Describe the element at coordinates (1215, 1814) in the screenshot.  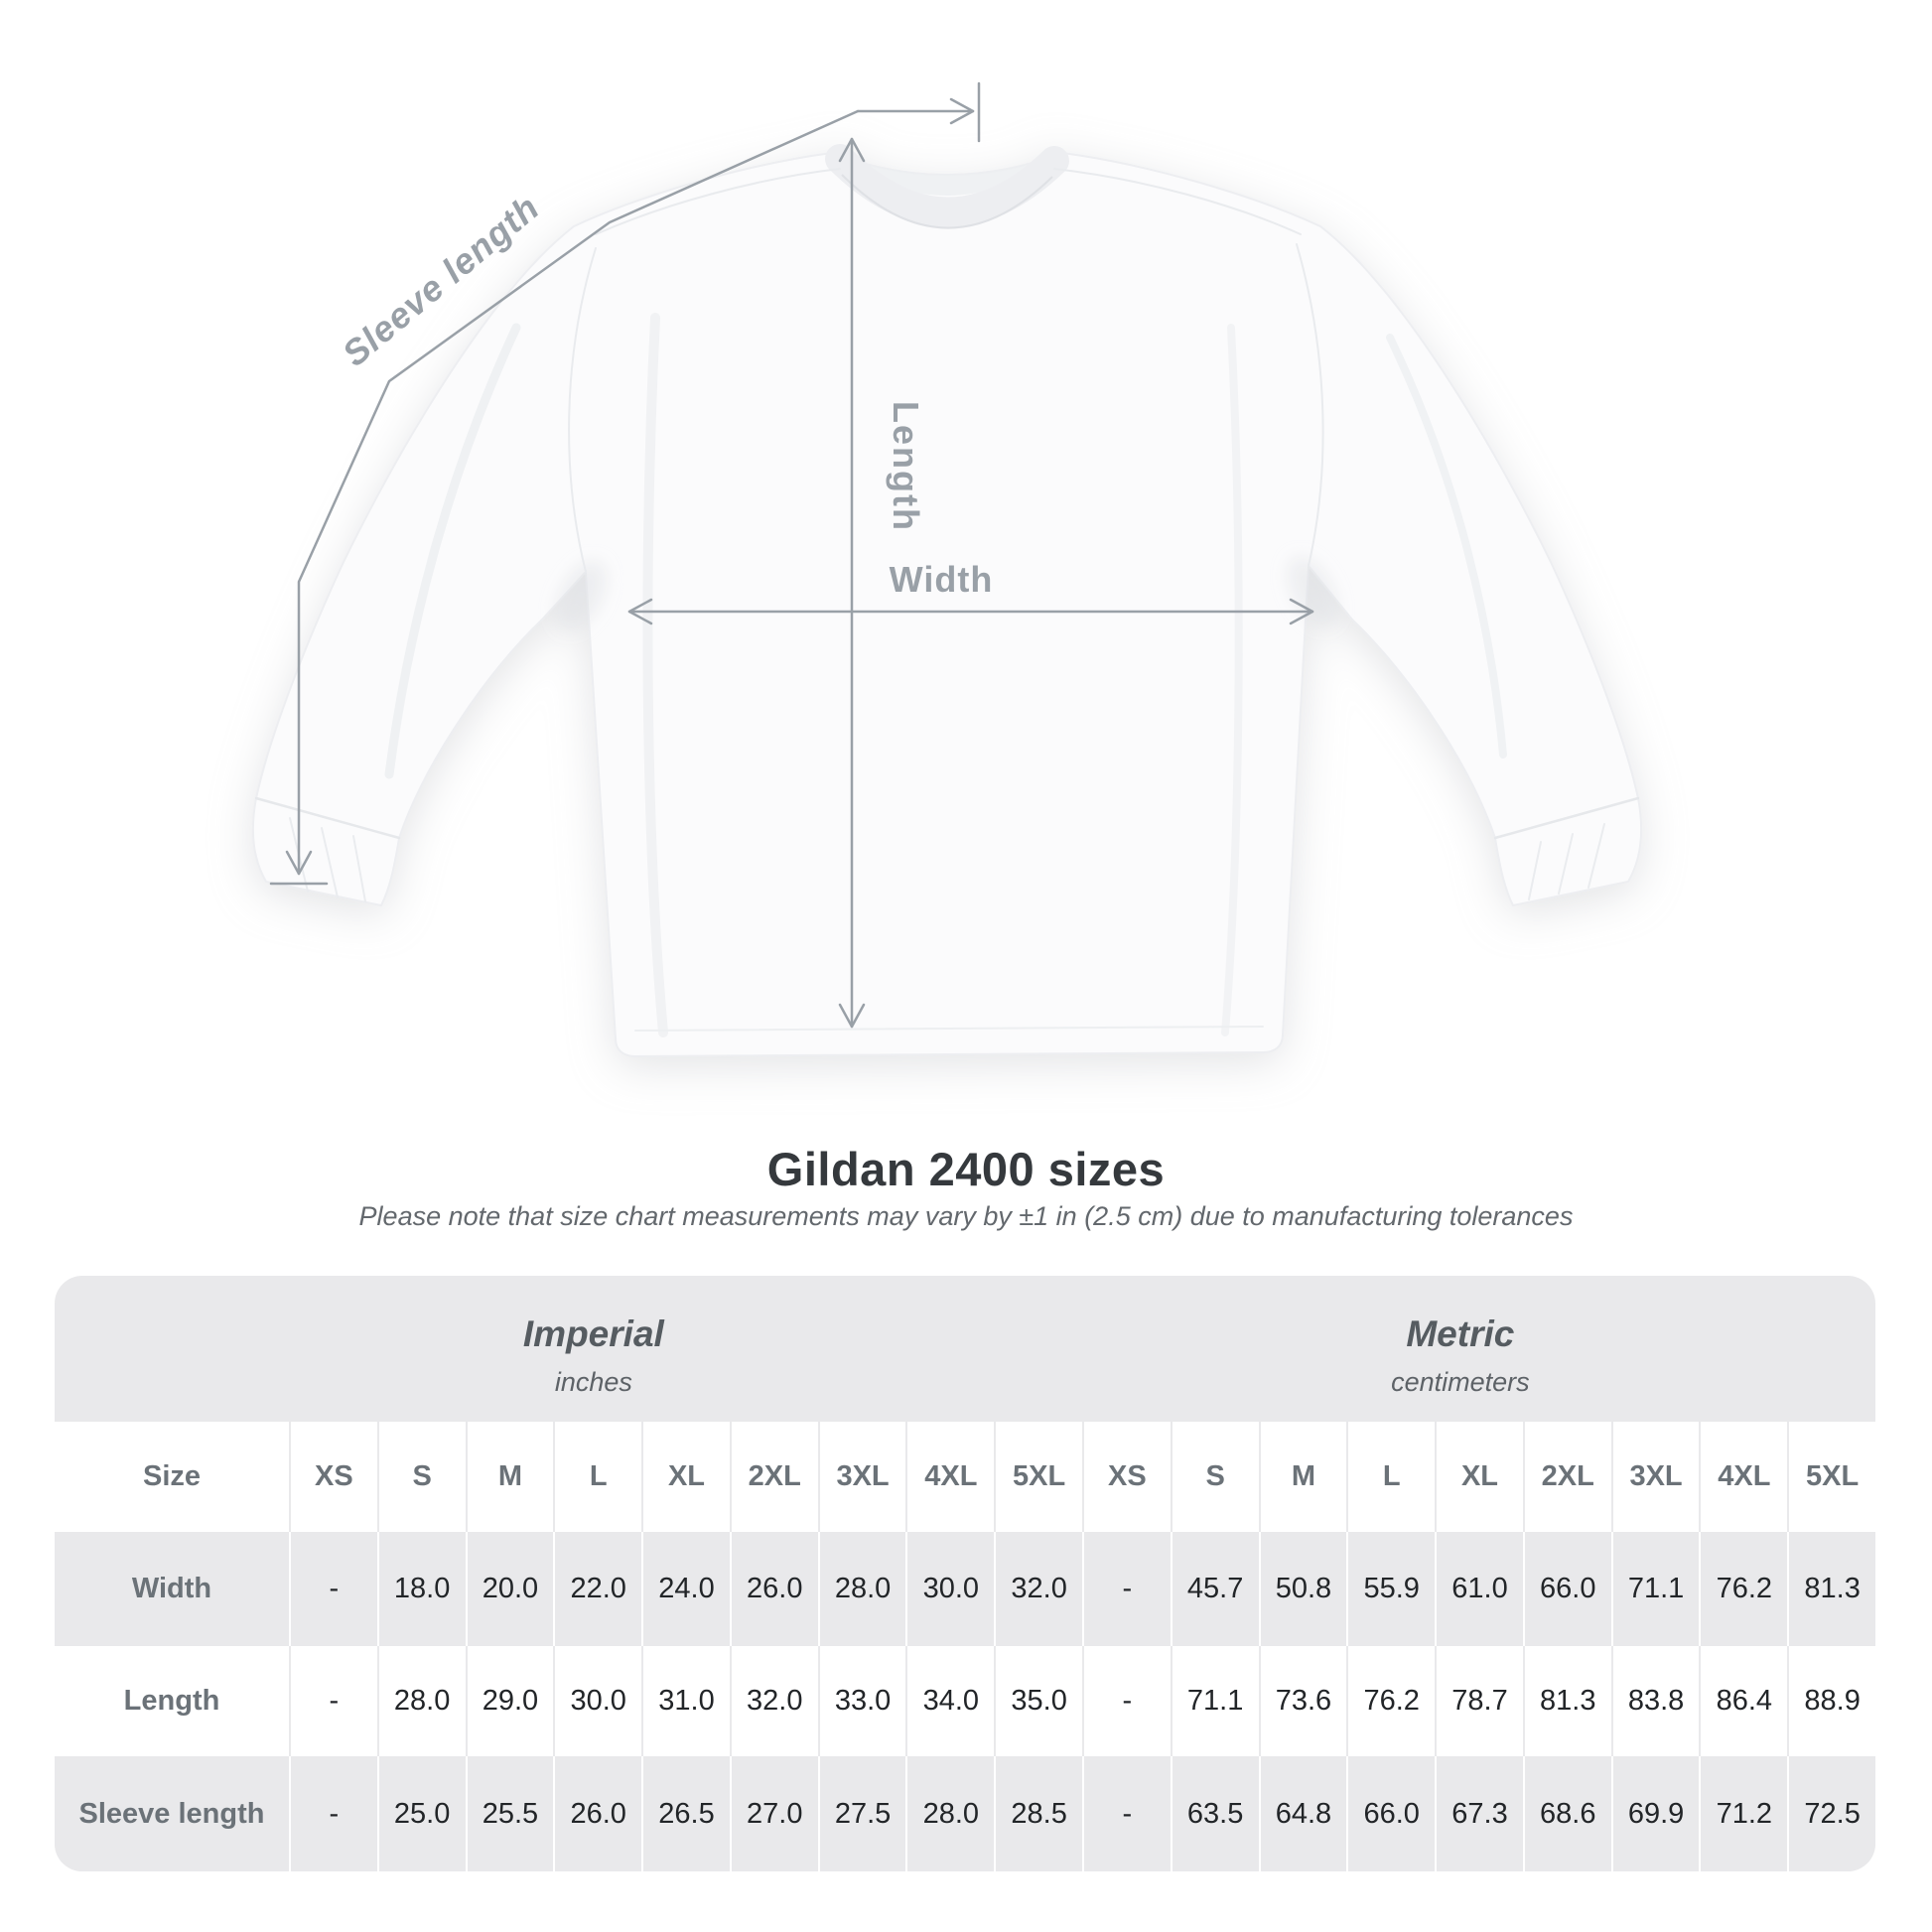
I see `sleeve-metric-s: 63.5` at that location.